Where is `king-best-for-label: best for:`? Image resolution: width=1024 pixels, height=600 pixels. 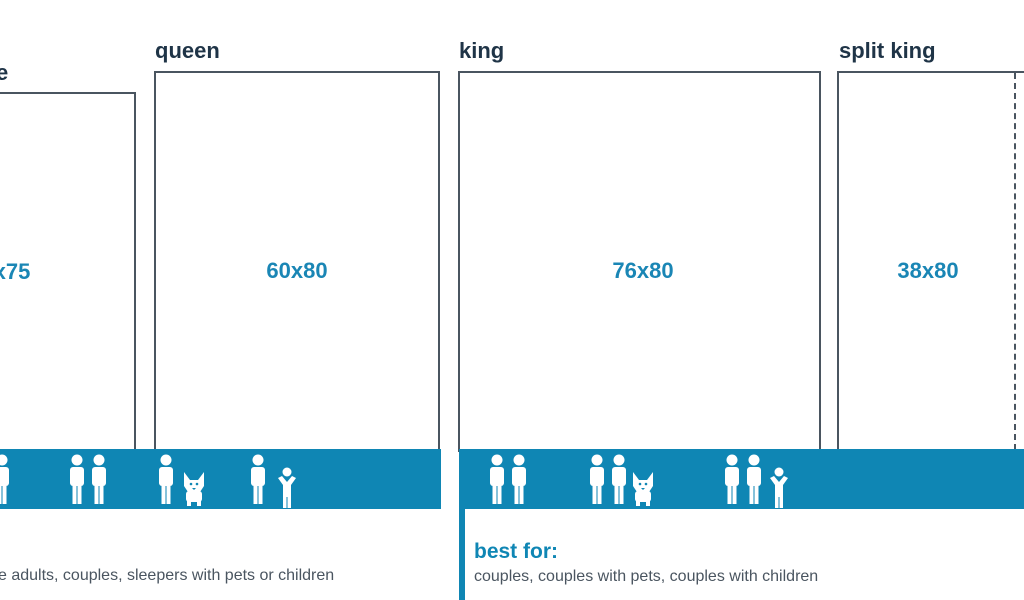 king-best-for-label: best for: is located at coordinates (516, 551).